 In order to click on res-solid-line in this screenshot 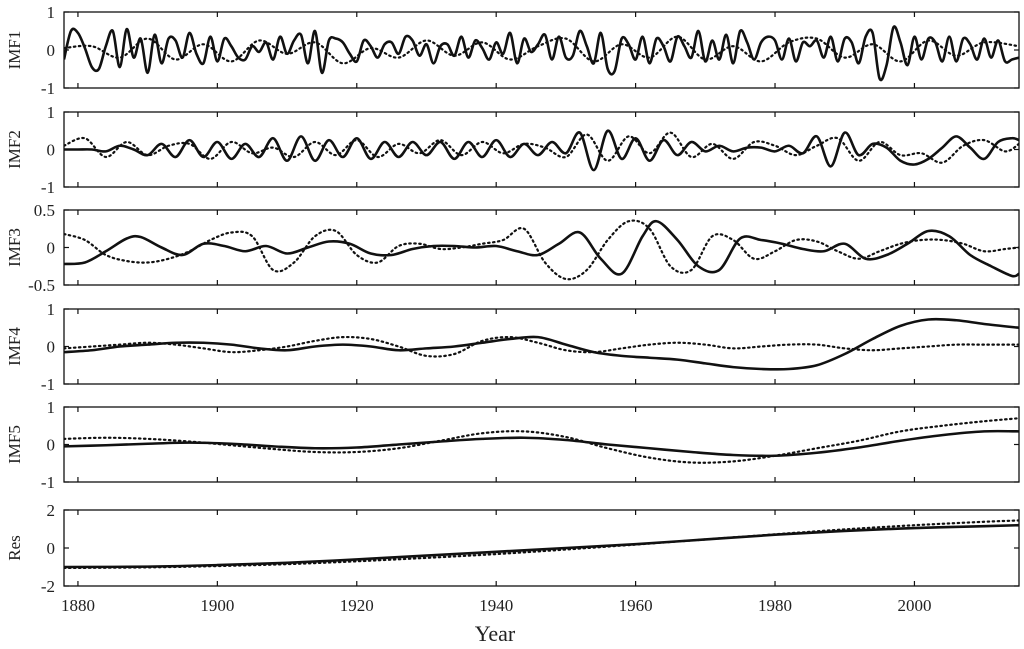, I will do `click(541, 546)`.